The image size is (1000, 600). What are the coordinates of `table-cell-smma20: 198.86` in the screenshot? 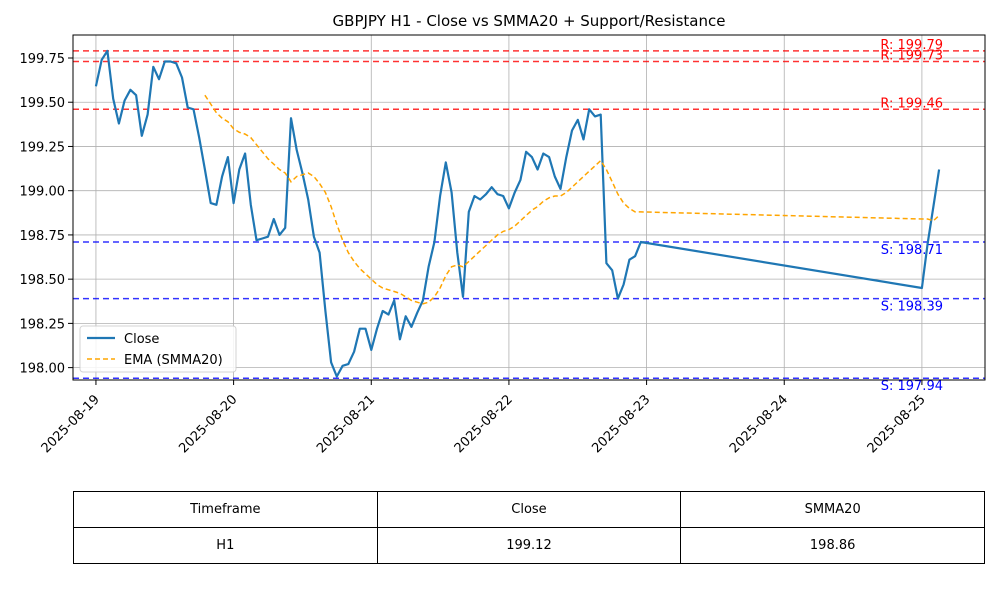 It's located at (832, 545).